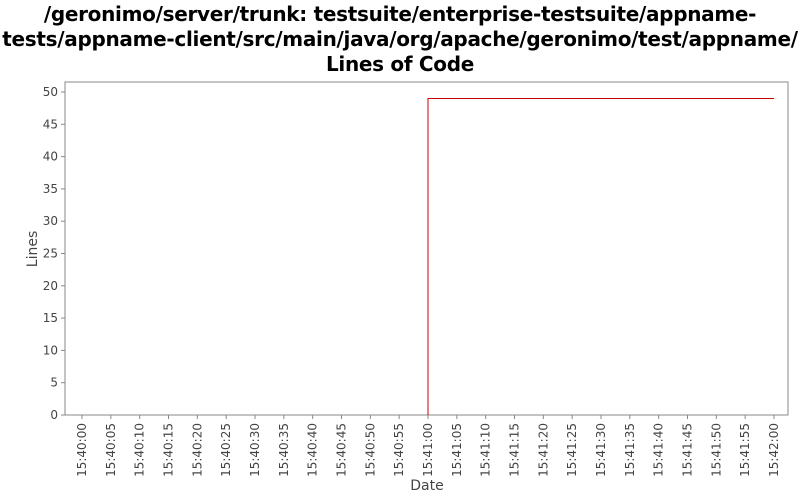 The height and width of the screenshot is (500, 800). Describe the element at coordinates (313, 450) in the screenshot. I see `x-tick-label: 15:40:40` at that location.